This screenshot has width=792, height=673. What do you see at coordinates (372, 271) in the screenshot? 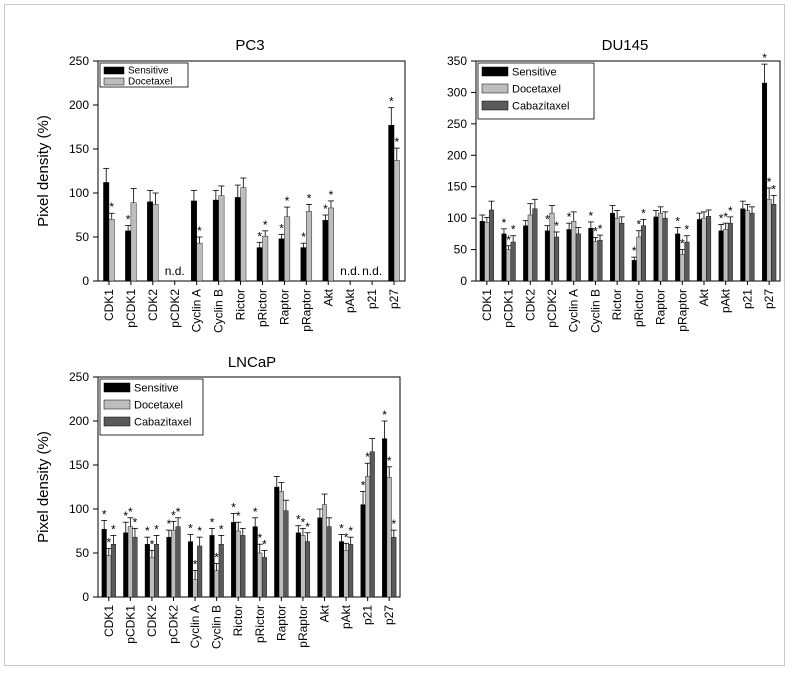
I see `not-detected-label: n.d.` at bounding box center [372, 271].